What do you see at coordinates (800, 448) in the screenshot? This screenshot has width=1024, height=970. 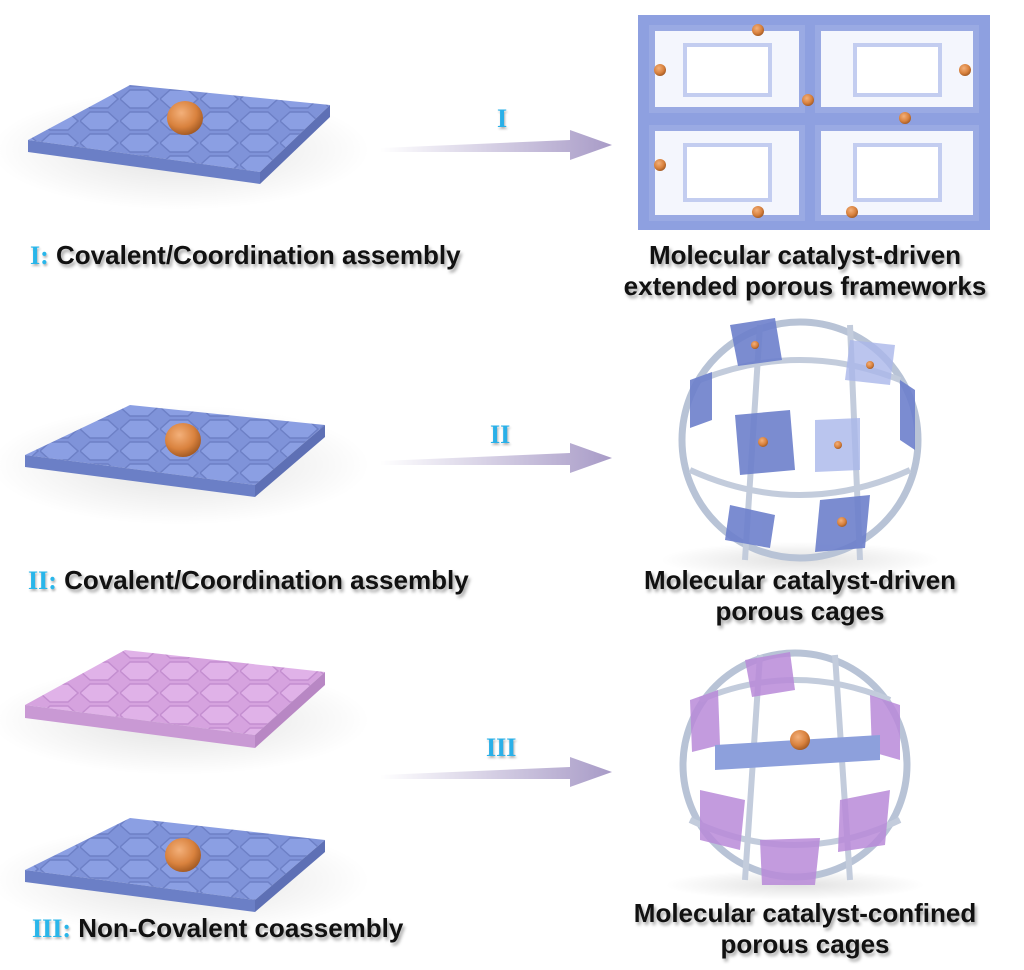 I see `porous-cage-blue` at bounding box center [800, 448].